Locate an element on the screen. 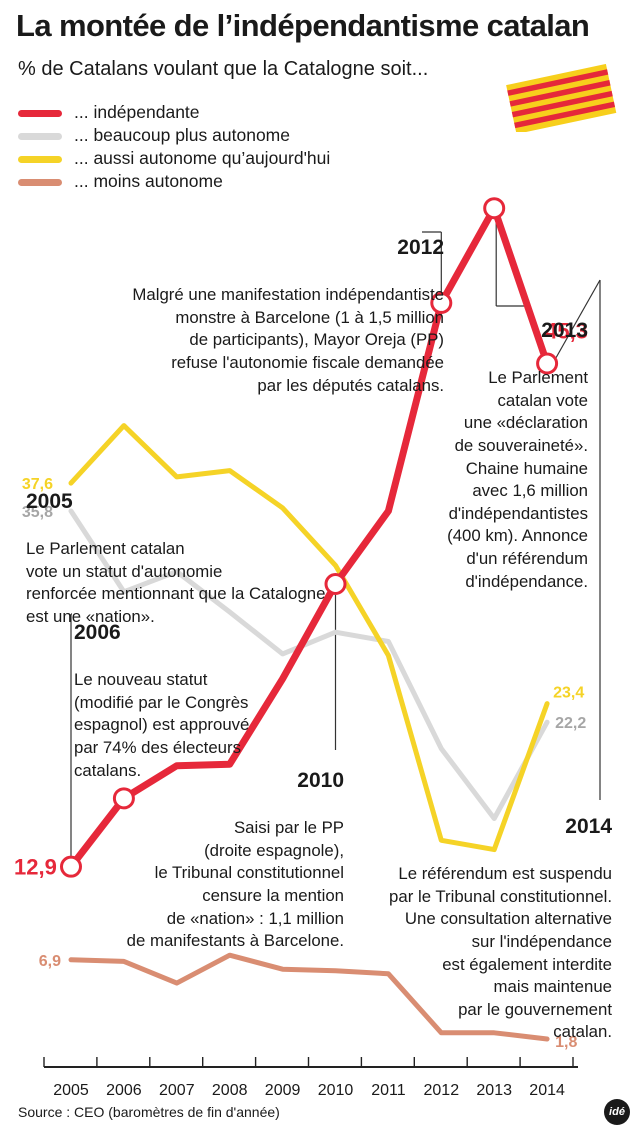 The height and width of the screenshot is (1137, 640). series-start-label: 35,8 is located at coordinates (37, 512).